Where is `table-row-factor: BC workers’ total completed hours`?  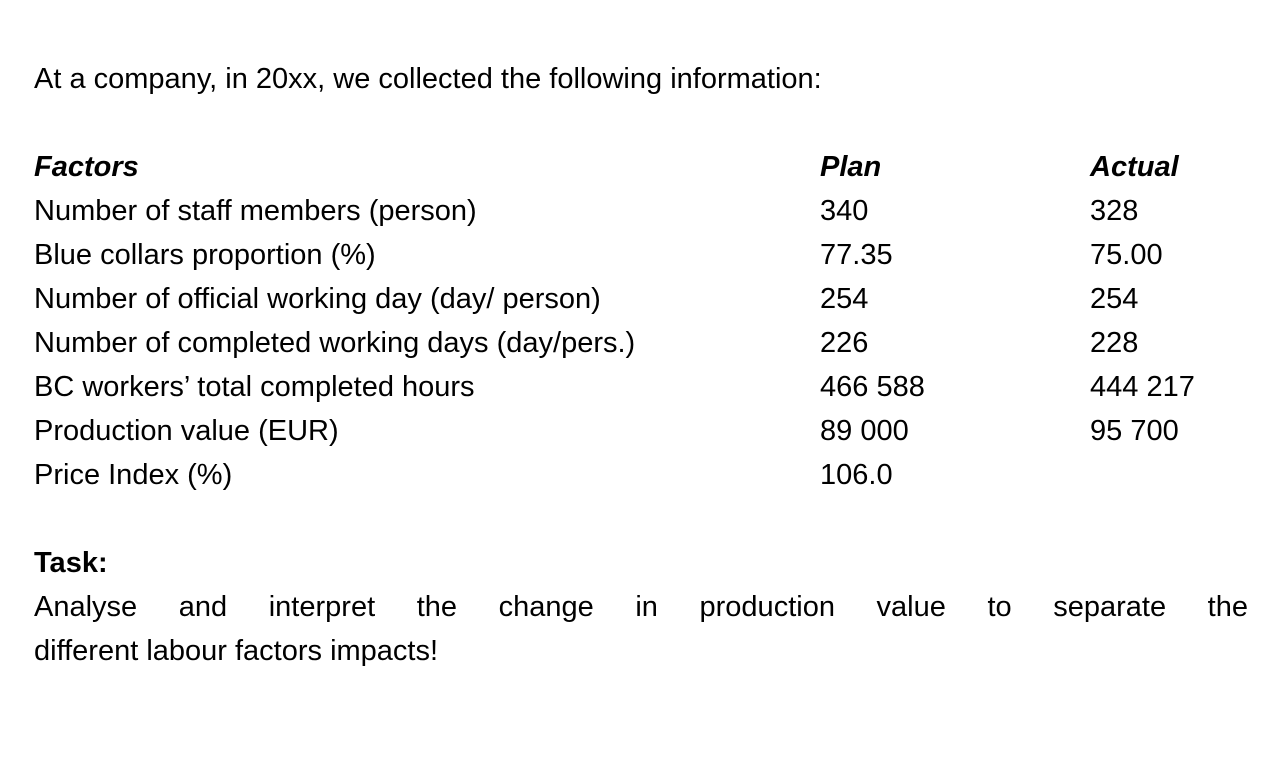 table-row-factor: BC workers’ total completed hours is located at coordinates (254, 387).